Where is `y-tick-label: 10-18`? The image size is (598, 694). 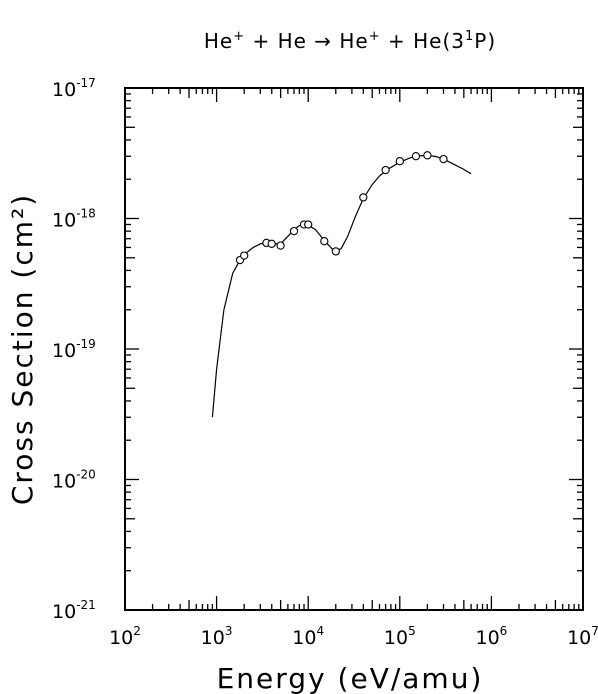
y-tick-label: 10-18 is located at coordinates (74, 219).